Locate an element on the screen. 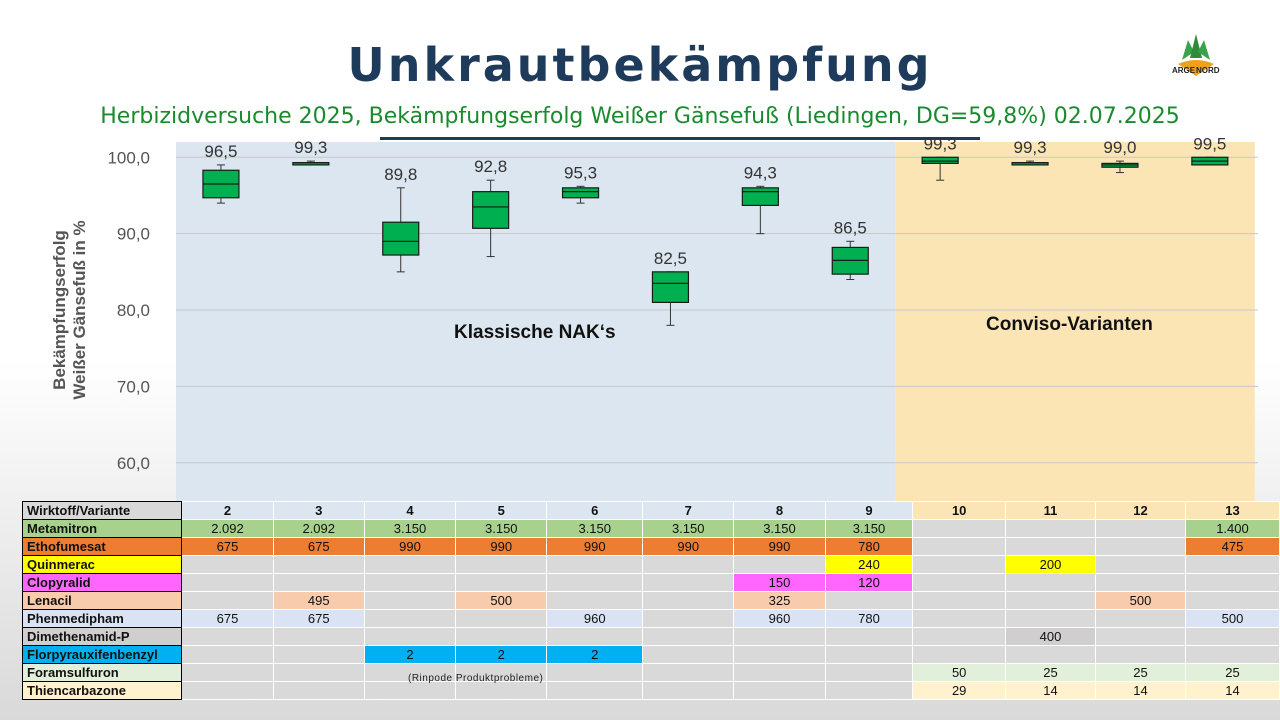  leaf-icon is located at coordinates (1196, 55).